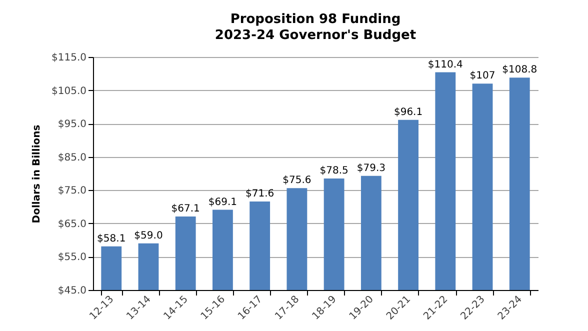  What do you see at coordinates (223, 202) in the screenshot?
I see `data-label: $69.1` at bounding box center [223, 202].